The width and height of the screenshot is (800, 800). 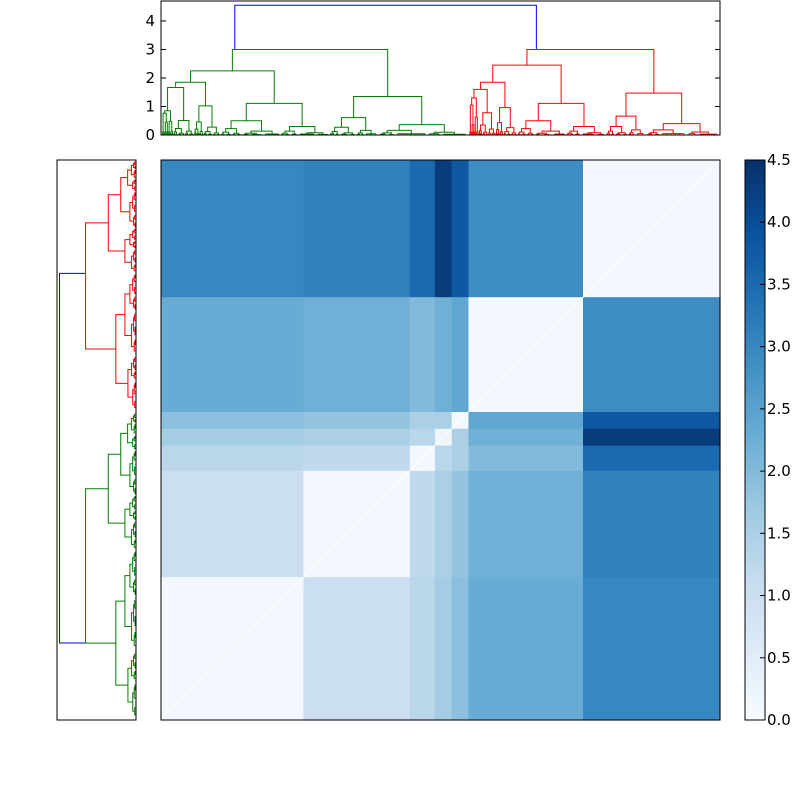 I want to click on heatmap-block-B3-B2, so click(x=443, y=458).